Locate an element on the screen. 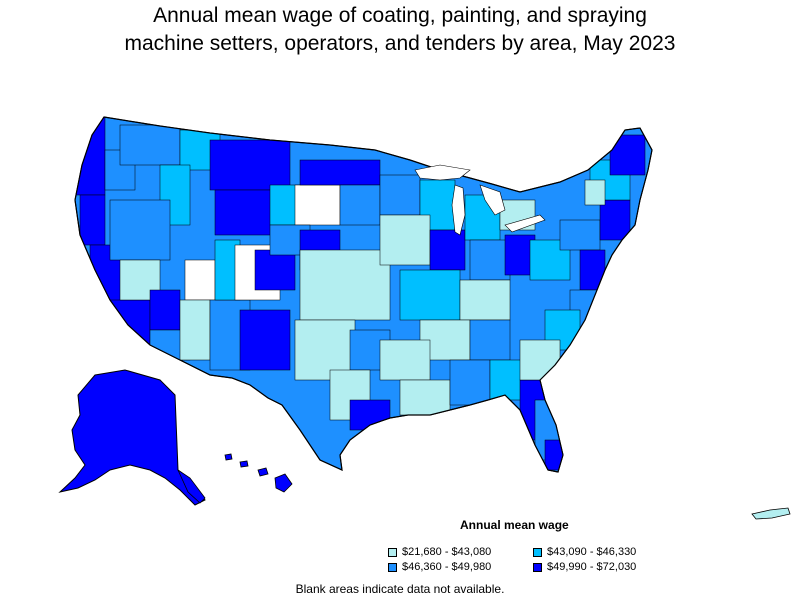 The width and height of the screenshot is (800, 600). hawaii-kauai is located at coordinates (228, 457).